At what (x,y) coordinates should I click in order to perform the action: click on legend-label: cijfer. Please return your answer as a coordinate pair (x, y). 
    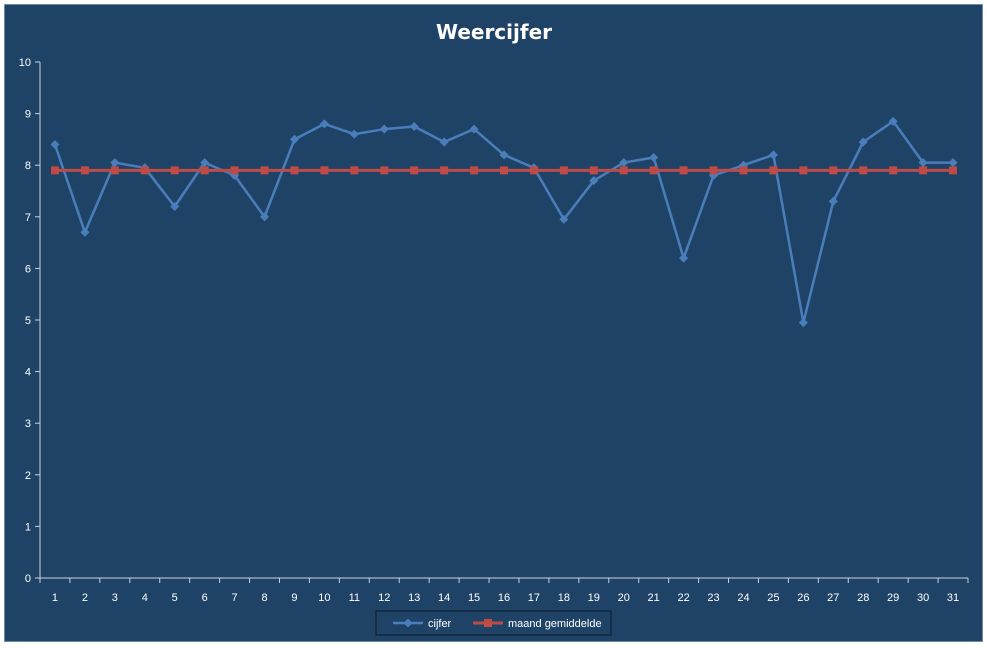
    Looking at the image, I should click on (440, 624).